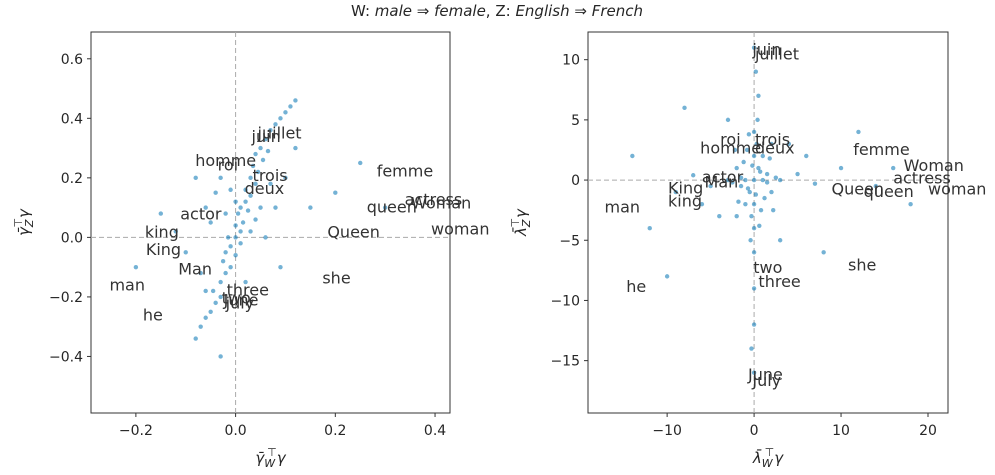  I want to click on word-annotation: Man, so click(195, 268).